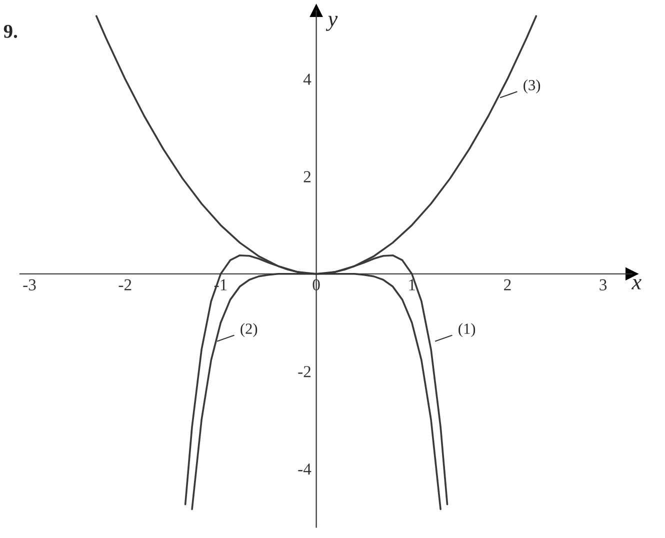  What do you see at coordinates (305, 469) in the screenshot?
I see `y-tick-label: -4` at bounding box center [305, 469].